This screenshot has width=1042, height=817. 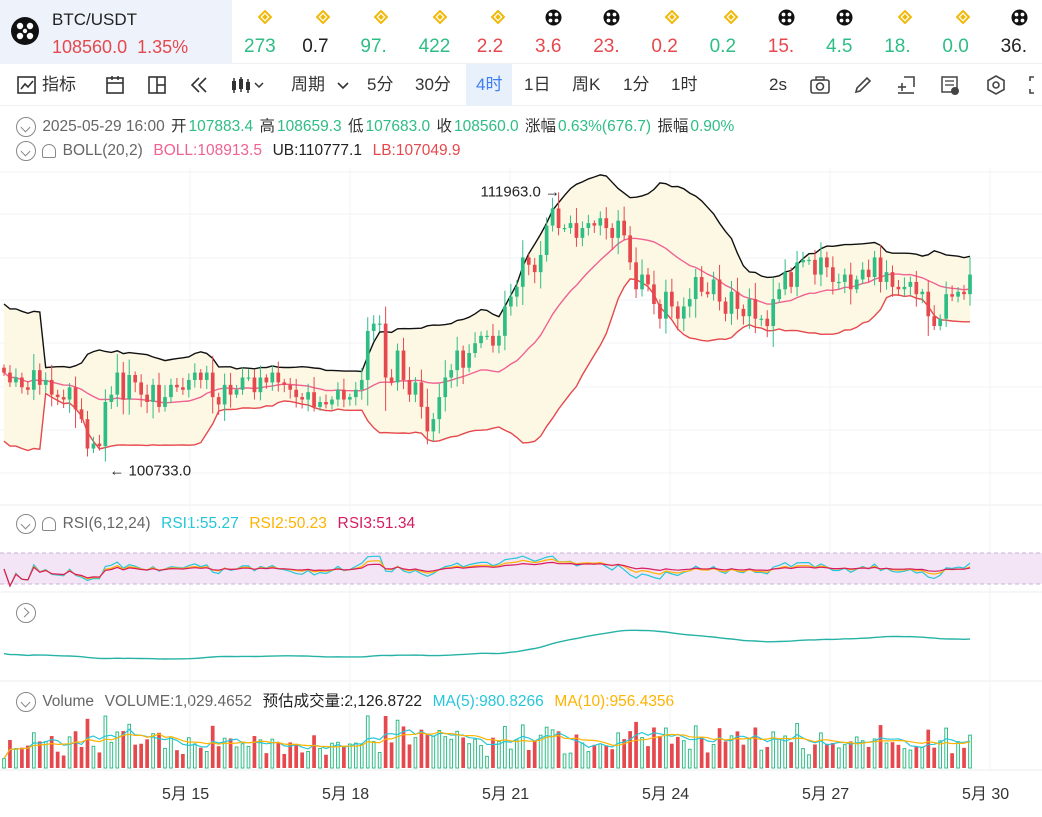 What do you see at coordinates (157, 85) in the screenshot?
I see `layout-icon` at bounding box center [157, 85].